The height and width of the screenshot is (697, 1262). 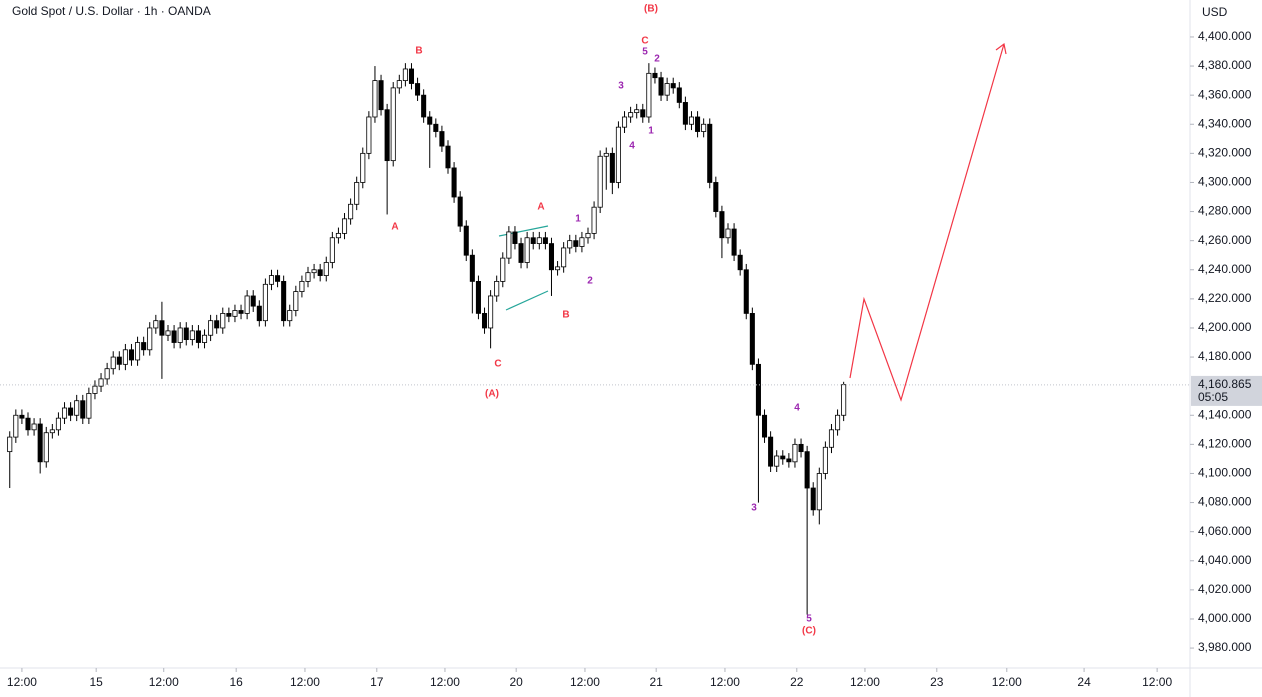 What do you see at coordinates (492, 394) in the screenshot?
I see `wave-label: (A)` at bounding box center [492, 394].